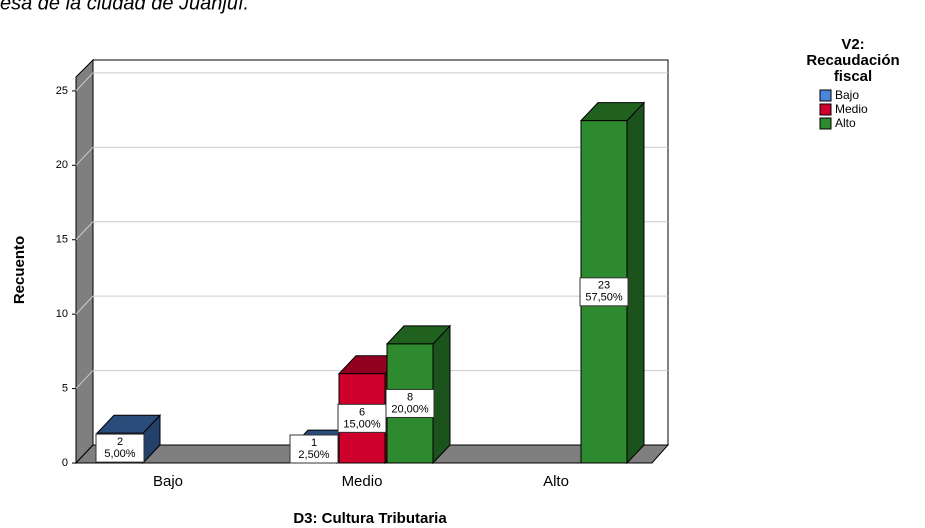 This screenshot has height=528, width=925. I want to click on legend-title: fiscal, so click(853, 76).